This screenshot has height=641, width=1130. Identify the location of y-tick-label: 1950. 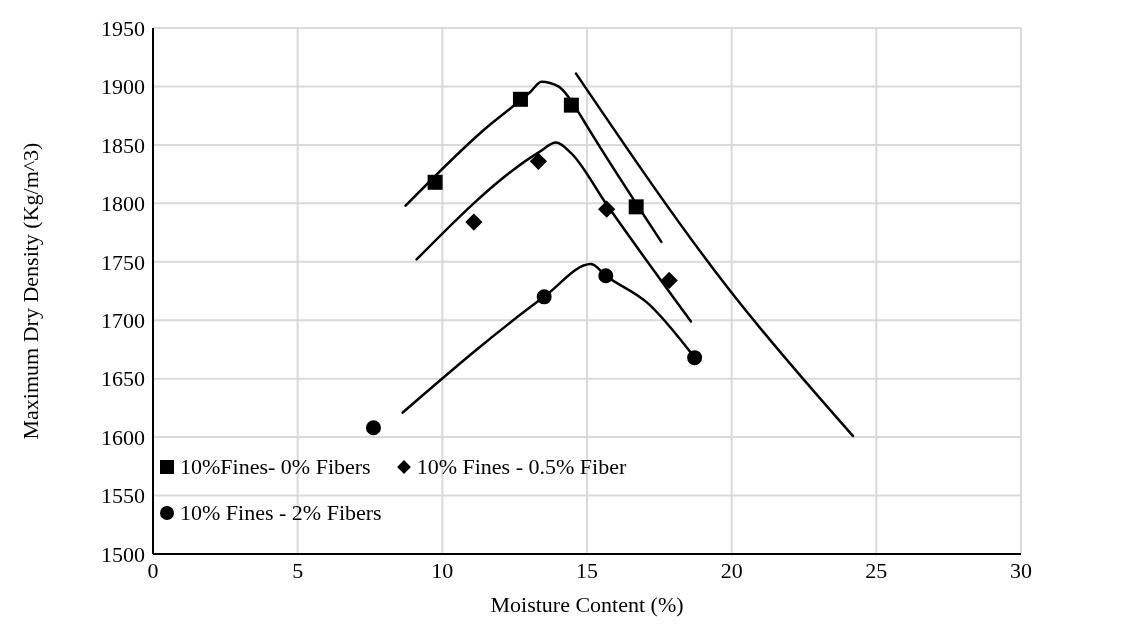
(123, 28).